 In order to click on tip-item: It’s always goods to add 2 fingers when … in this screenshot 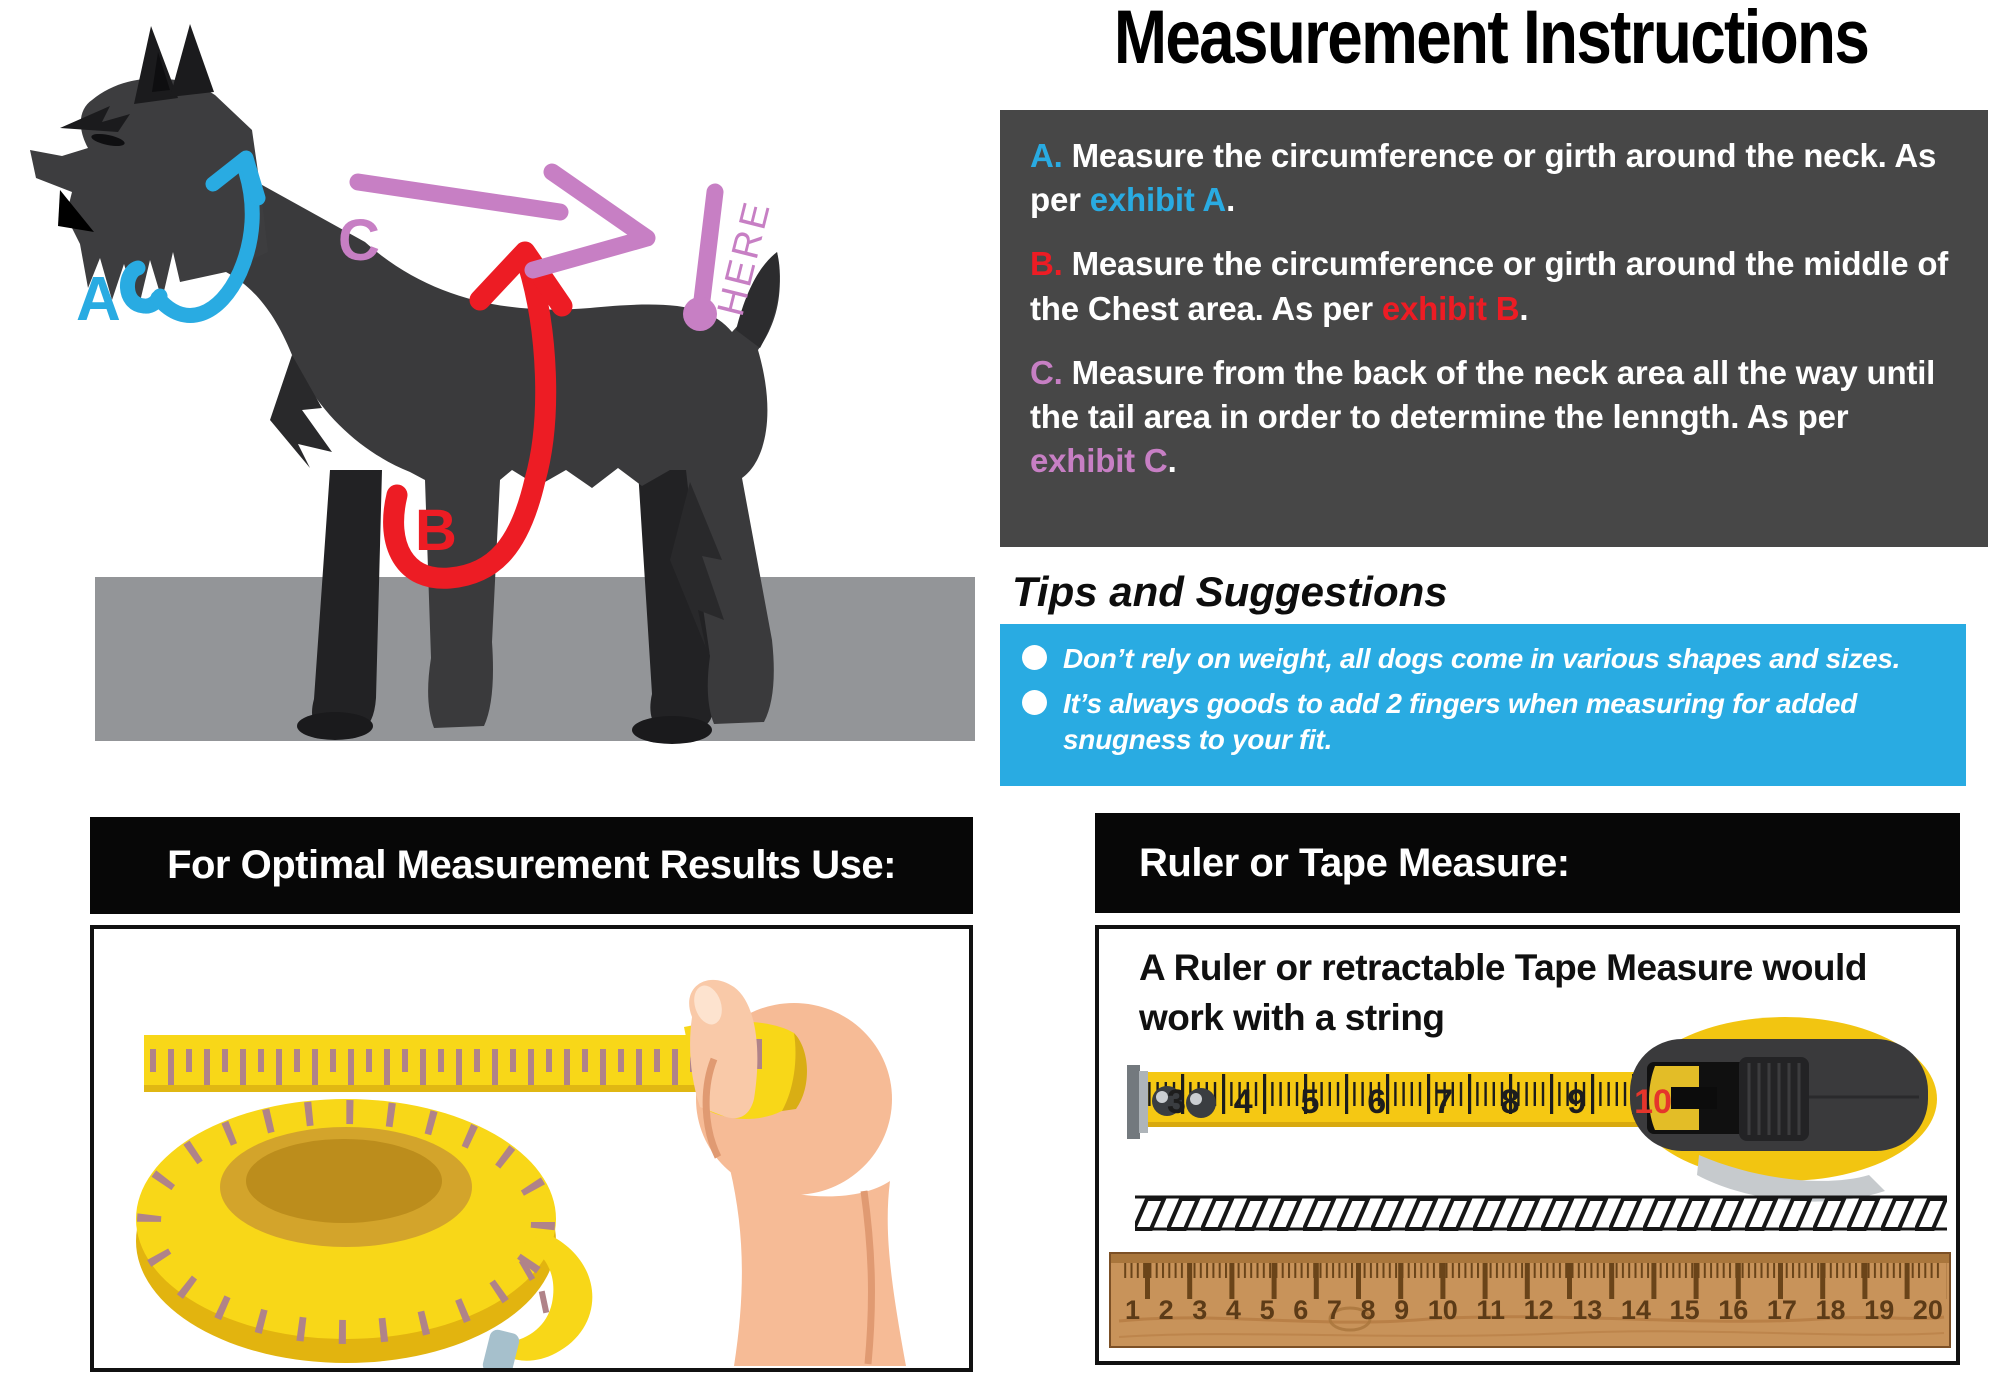, I will do `click(1484, 722)`.